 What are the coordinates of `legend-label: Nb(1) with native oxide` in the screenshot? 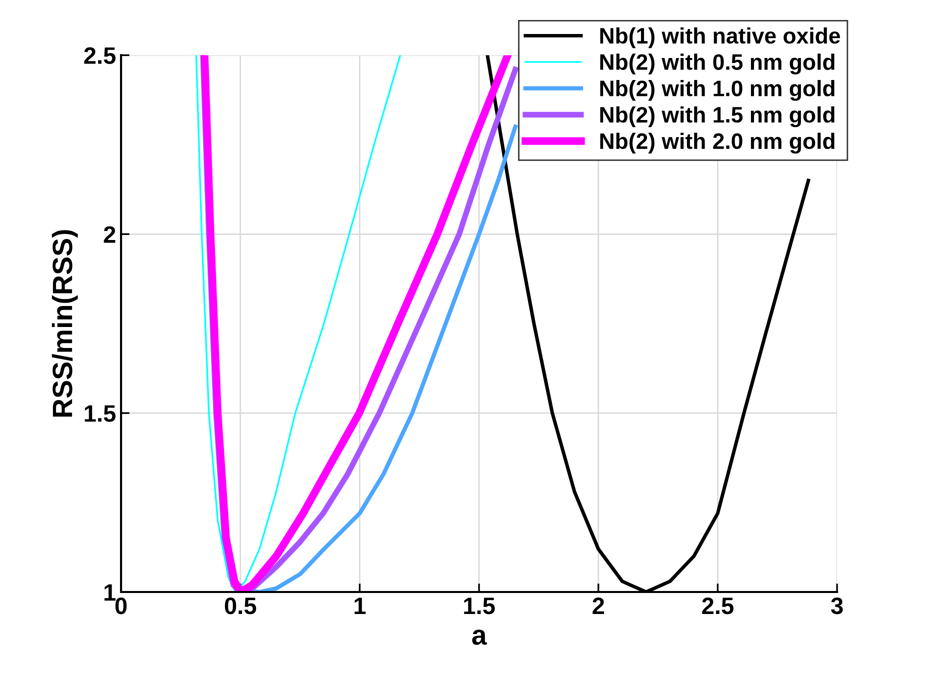 It's located at (720, 37).